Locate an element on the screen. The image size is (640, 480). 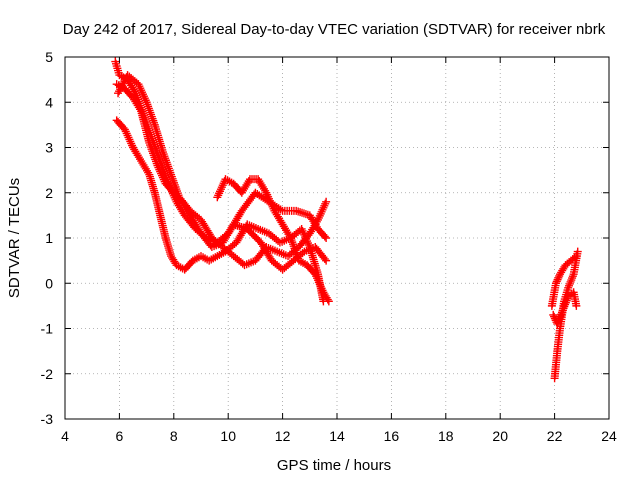
x-tick-label: 16 is located at coordinates (392, 436).